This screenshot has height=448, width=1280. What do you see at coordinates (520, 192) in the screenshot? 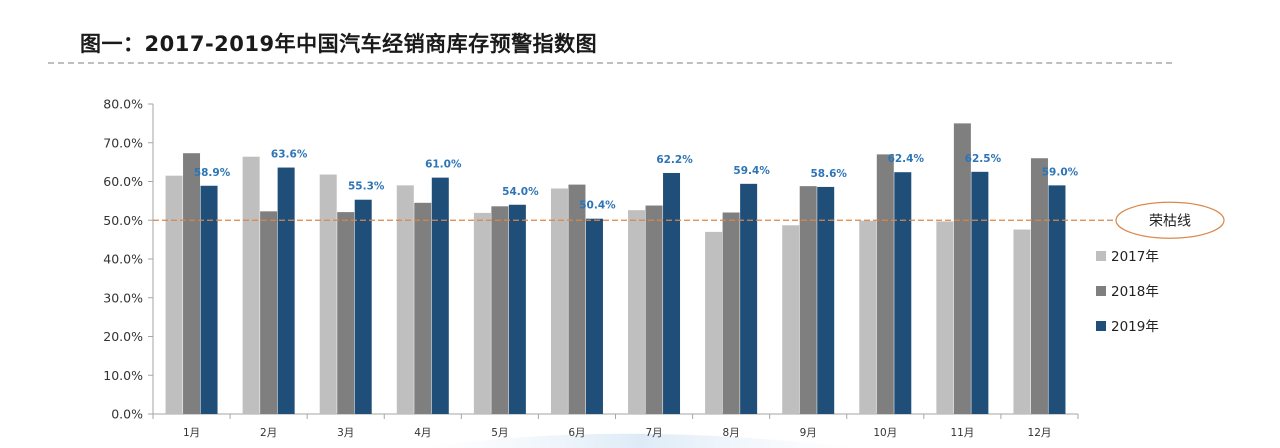
I see `data-label-2019: 54.0%` at bounding box center [520, 192].